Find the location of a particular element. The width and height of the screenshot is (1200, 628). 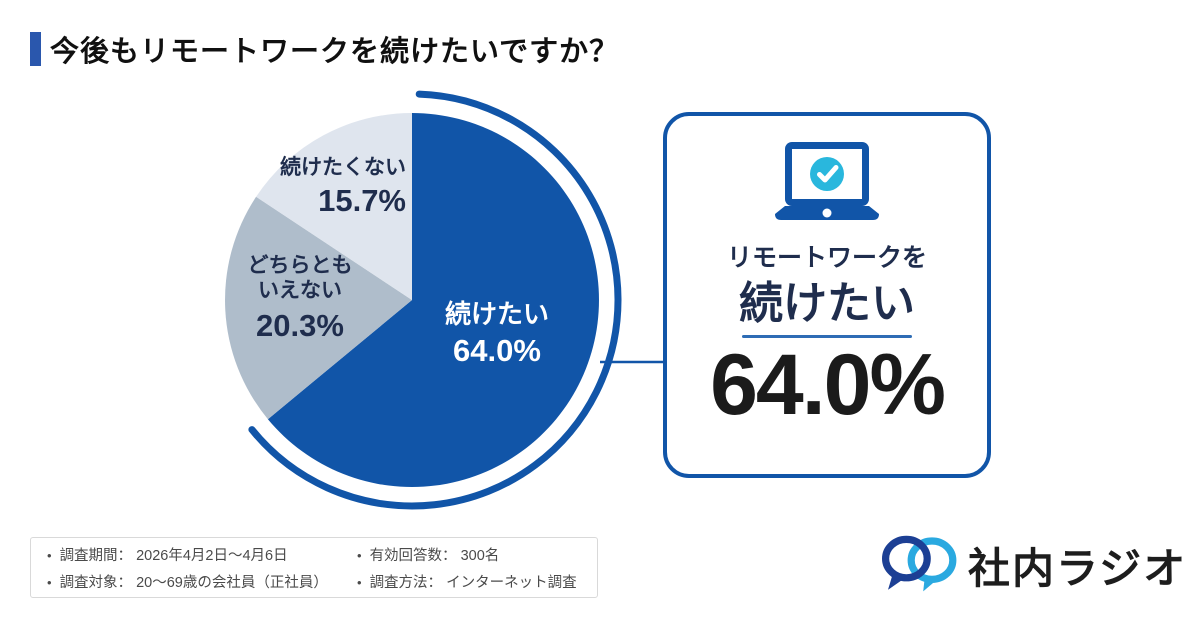

laptop-check-icon is located at coordinates (827, 181).